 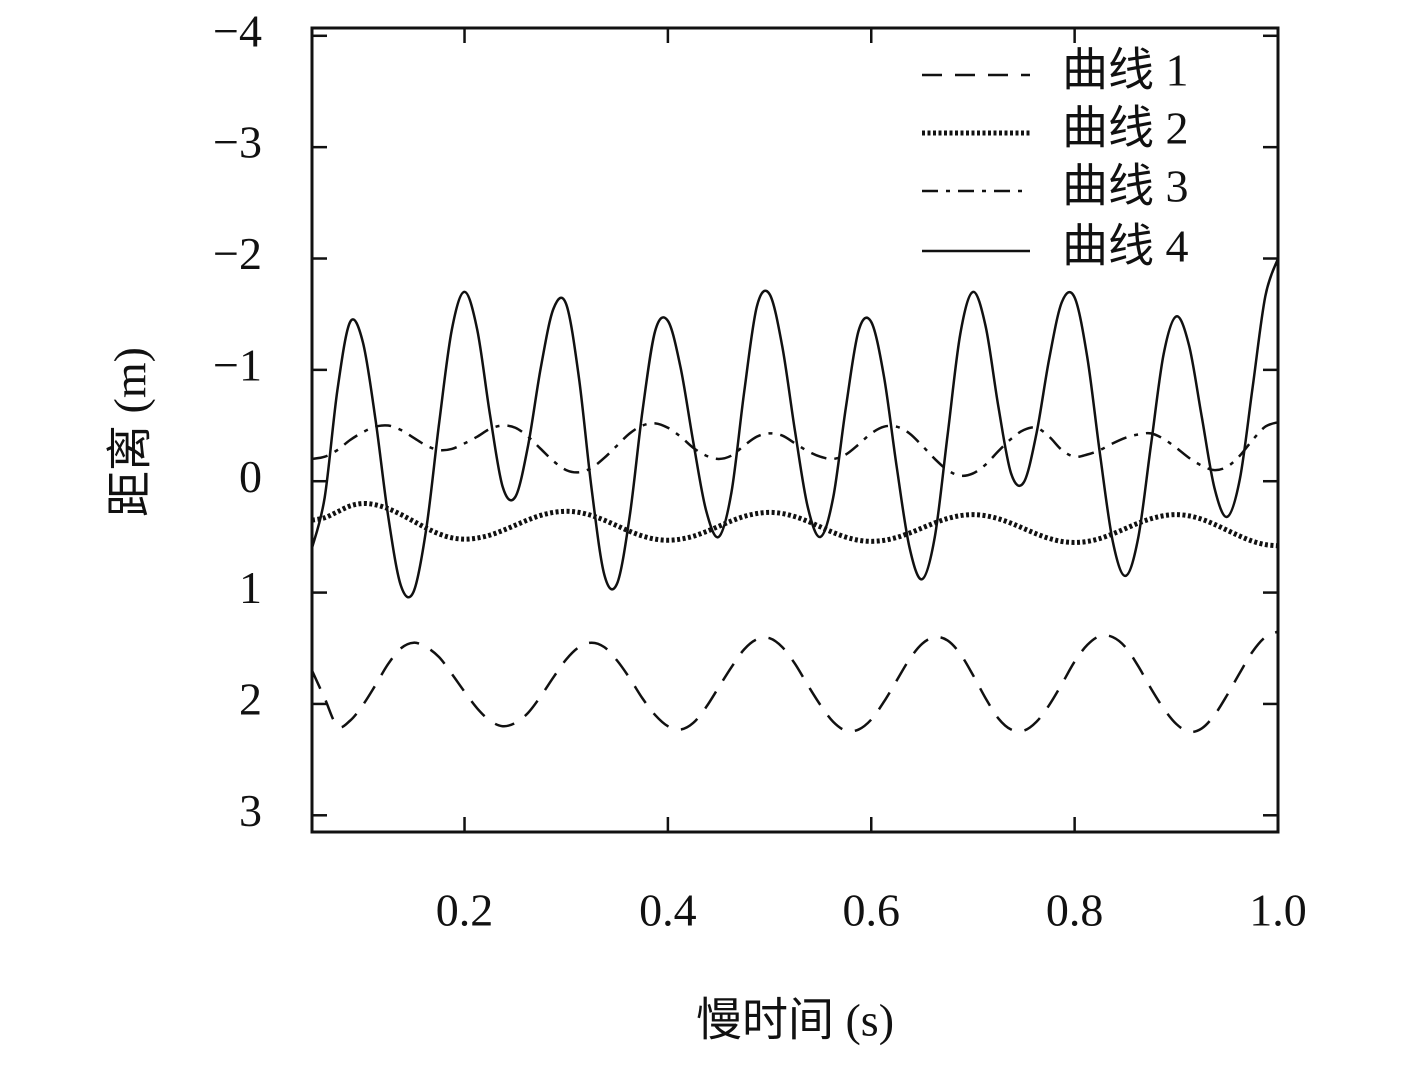 I want to click on x-tick-label: 0.4, so click(x=668, y=910).